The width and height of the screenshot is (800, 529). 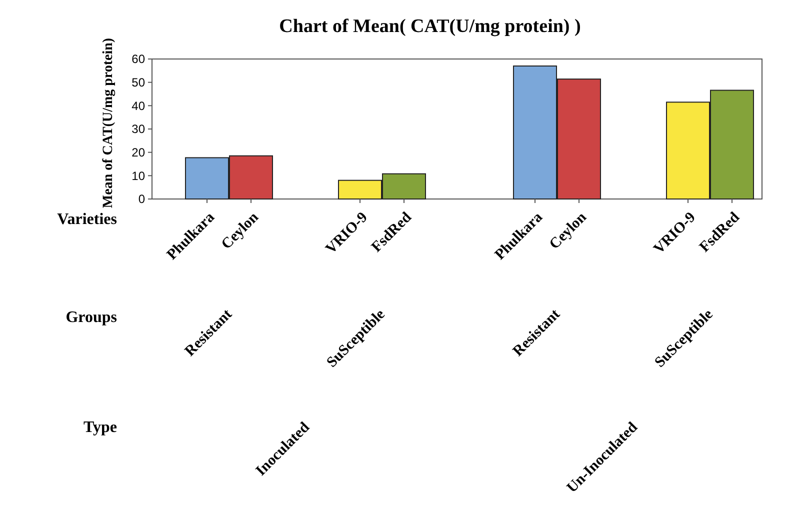 What do you see at coordinates (108, 123) in the screenshot?
I see `y-axis-title: Mean of CAT(U/mg protein)` at bounding box center [108, 123].